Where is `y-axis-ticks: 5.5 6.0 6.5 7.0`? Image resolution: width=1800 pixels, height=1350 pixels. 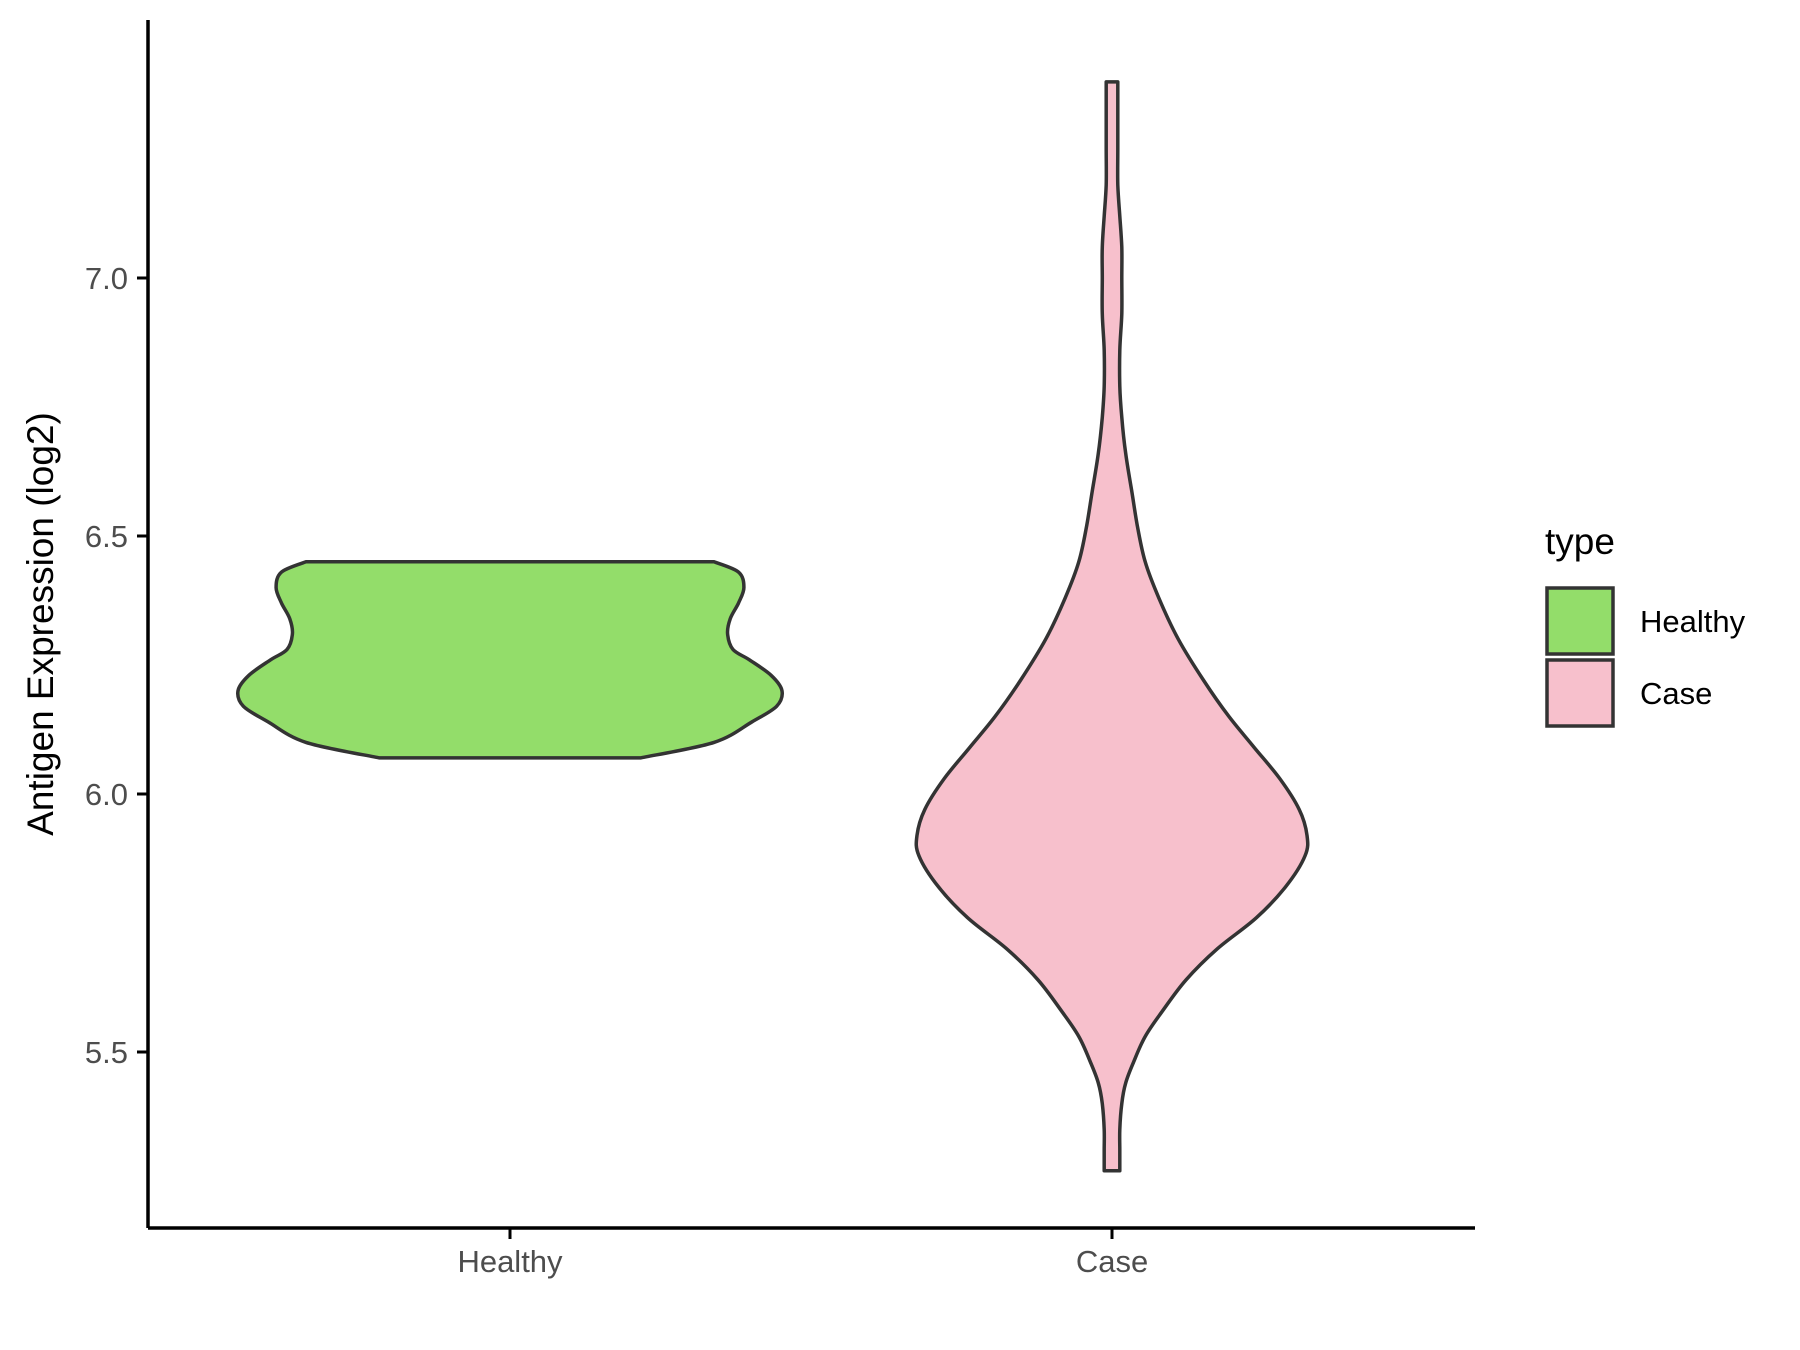
y-axis-ticks: 5.5 6.0 6.5 7.0 is located at coordinates (116, 665).